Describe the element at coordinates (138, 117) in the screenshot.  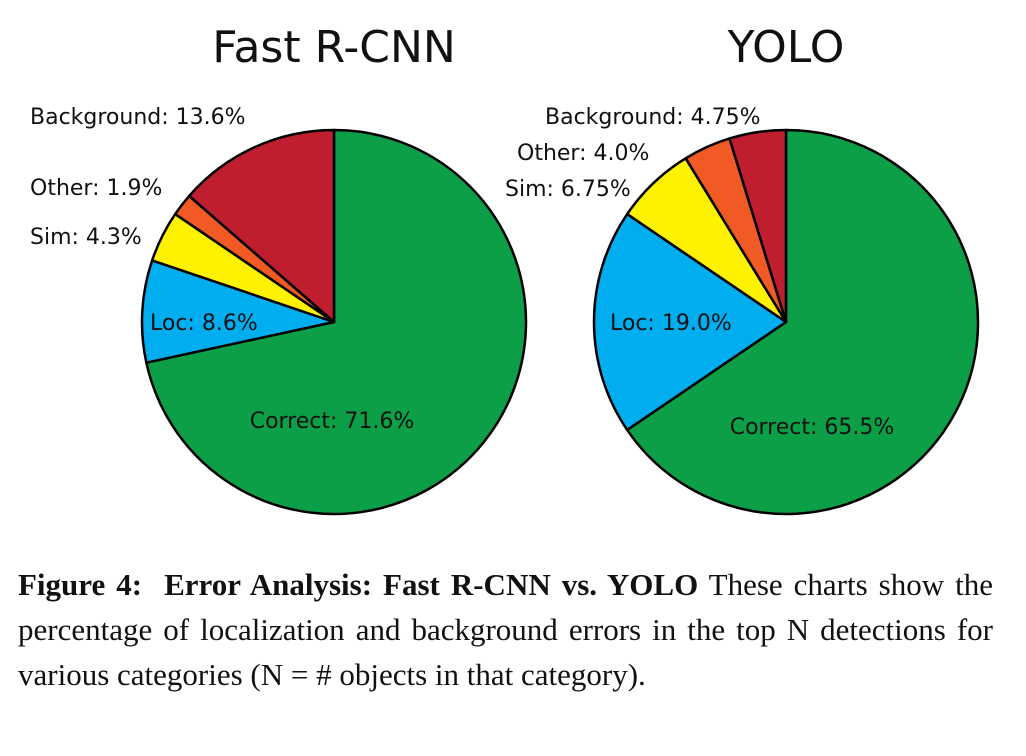
I see `slice-label-background: Background: 13.6%` at that location.